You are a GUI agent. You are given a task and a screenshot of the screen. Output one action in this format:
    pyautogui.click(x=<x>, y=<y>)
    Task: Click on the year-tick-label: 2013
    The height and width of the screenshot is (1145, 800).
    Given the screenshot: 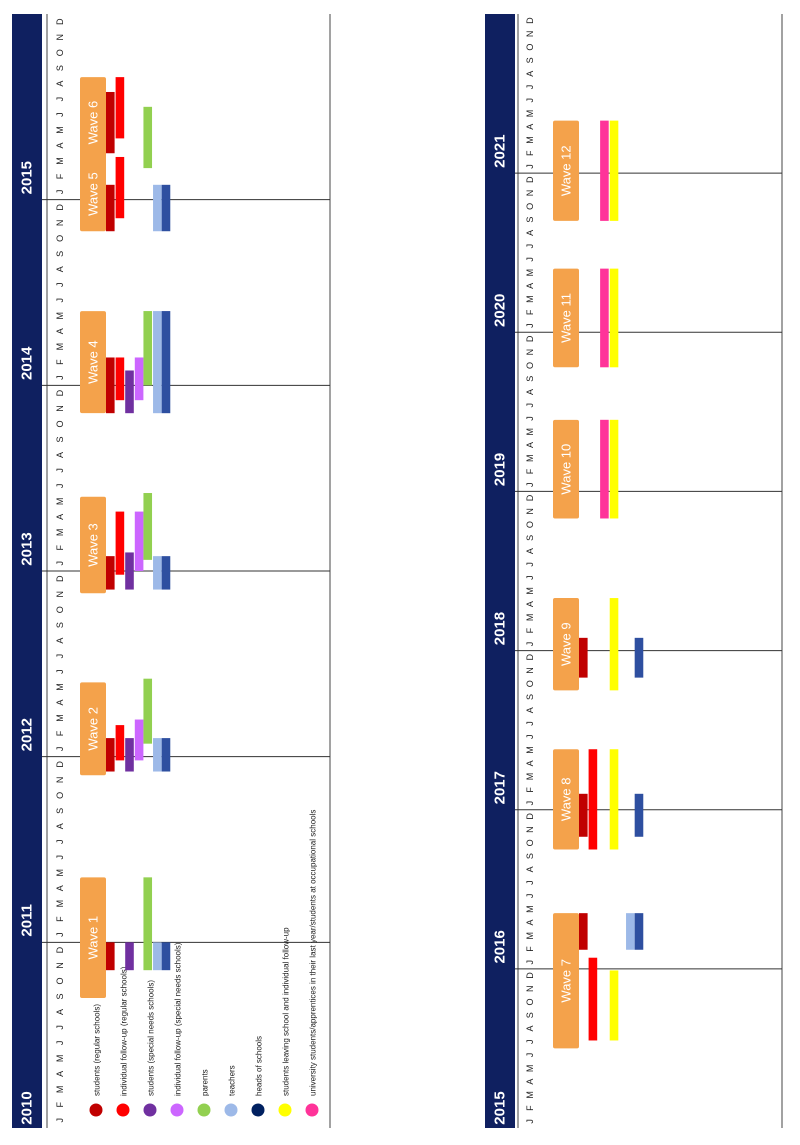 What is the action you would take?
    pyautogui.click(x=27, y=548)
    